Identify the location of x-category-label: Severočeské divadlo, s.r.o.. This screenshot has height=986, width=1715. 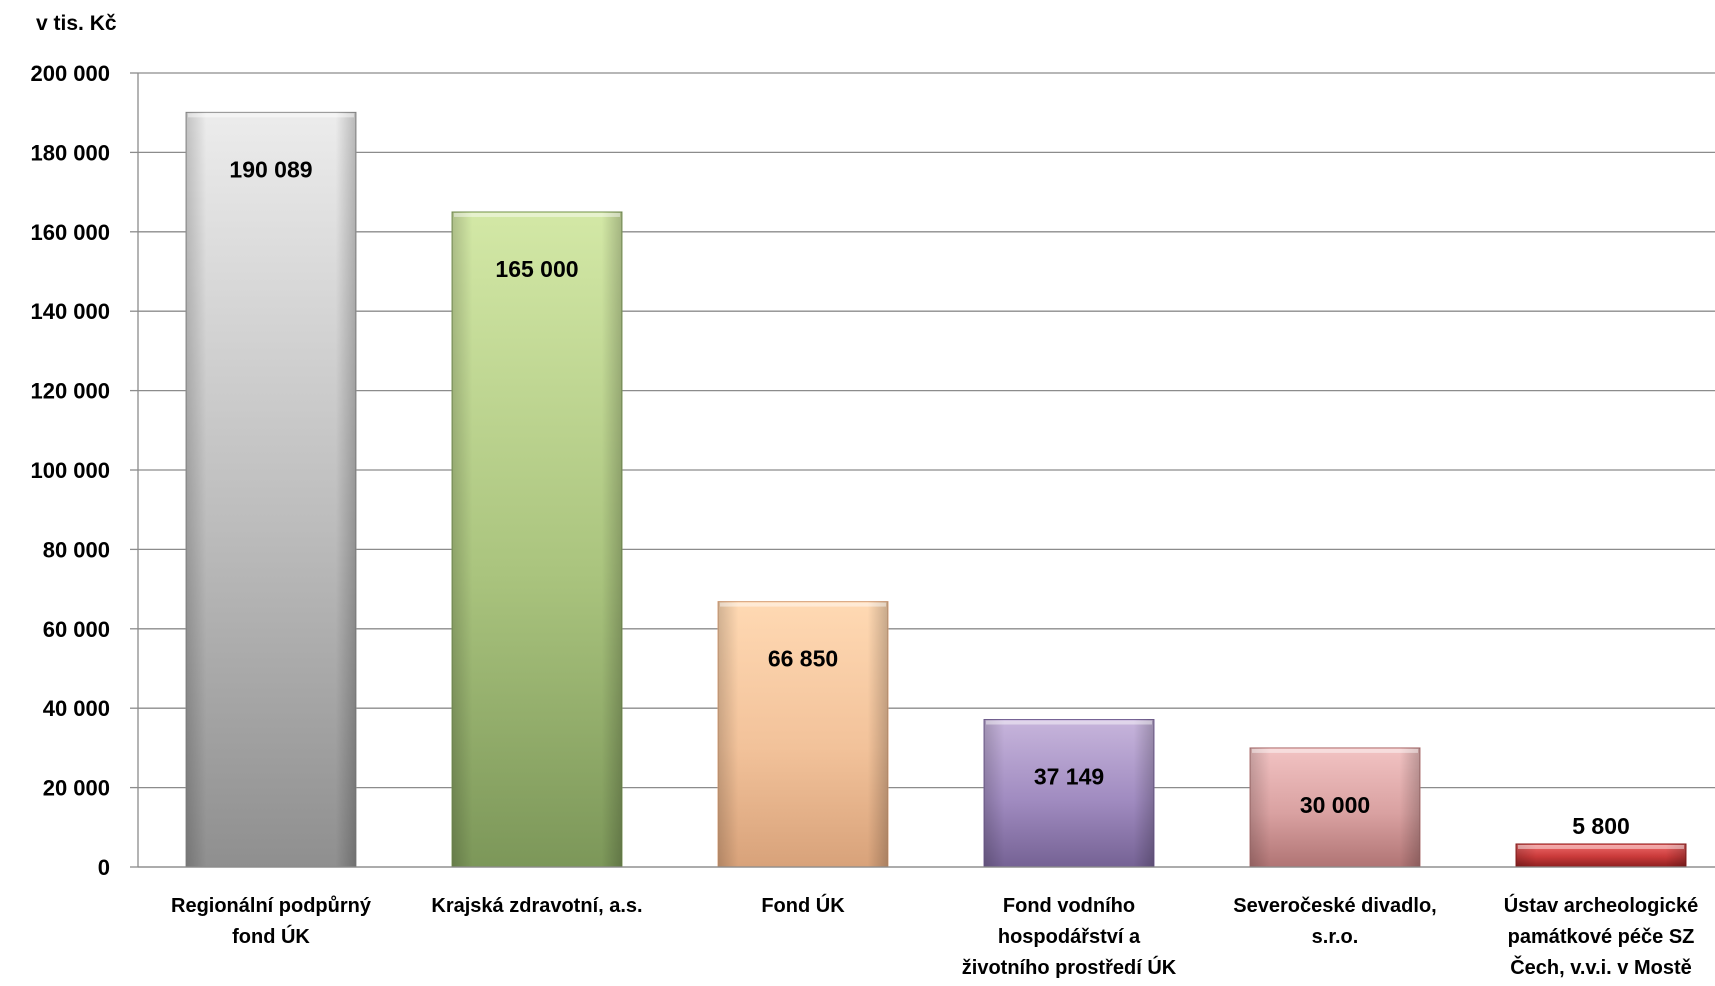
(1334, 921).